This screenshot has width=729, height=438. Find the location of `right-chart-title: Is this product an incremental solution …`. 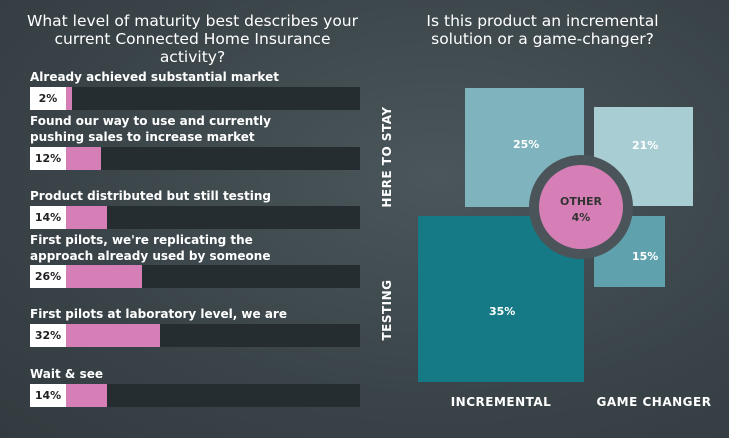

right-chart-title: Is this product an incremental solution … is located at coordinates (542, 30).